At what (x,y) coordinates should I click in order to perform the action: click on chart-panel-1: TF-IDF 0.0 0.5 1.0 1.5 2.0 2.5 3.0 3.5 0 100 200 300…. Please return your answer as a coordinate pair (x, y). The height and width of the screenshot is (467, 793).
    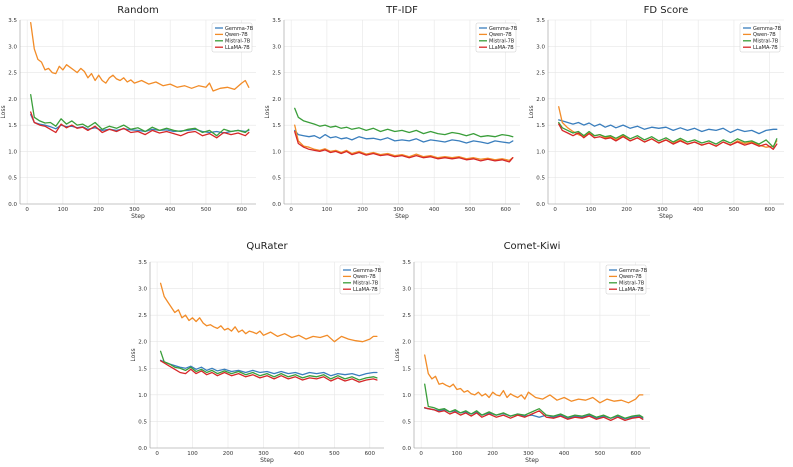
    Looking at the image, I should click on (392, 112).